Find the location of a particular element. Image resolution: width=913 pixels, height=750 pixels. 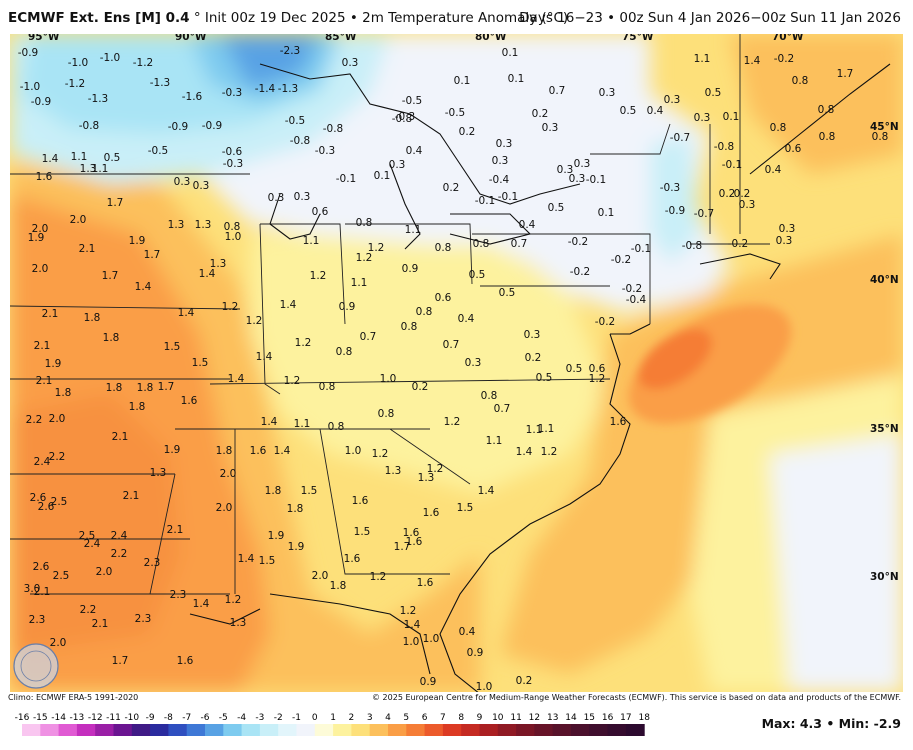

colorbar-tick-label: 18 is located at coordinates (644, 718).